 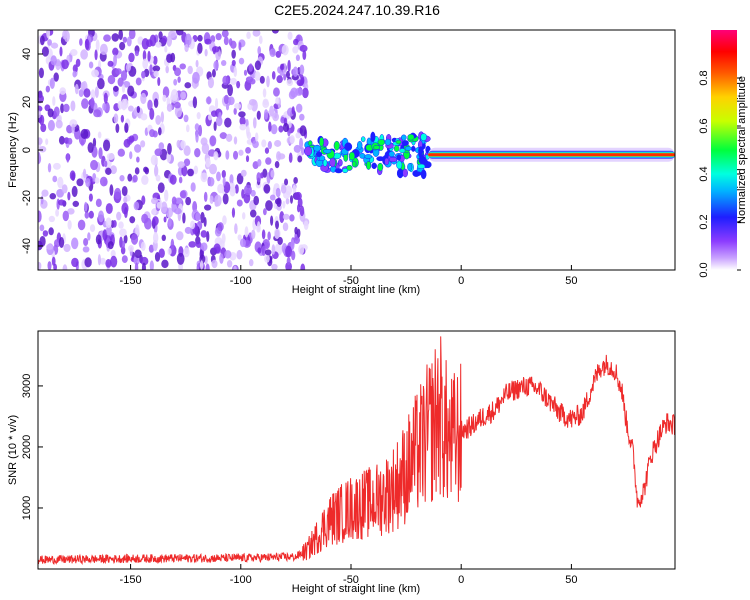 I want to click on spectrogram-noise-field, so click(x=174, y=150).